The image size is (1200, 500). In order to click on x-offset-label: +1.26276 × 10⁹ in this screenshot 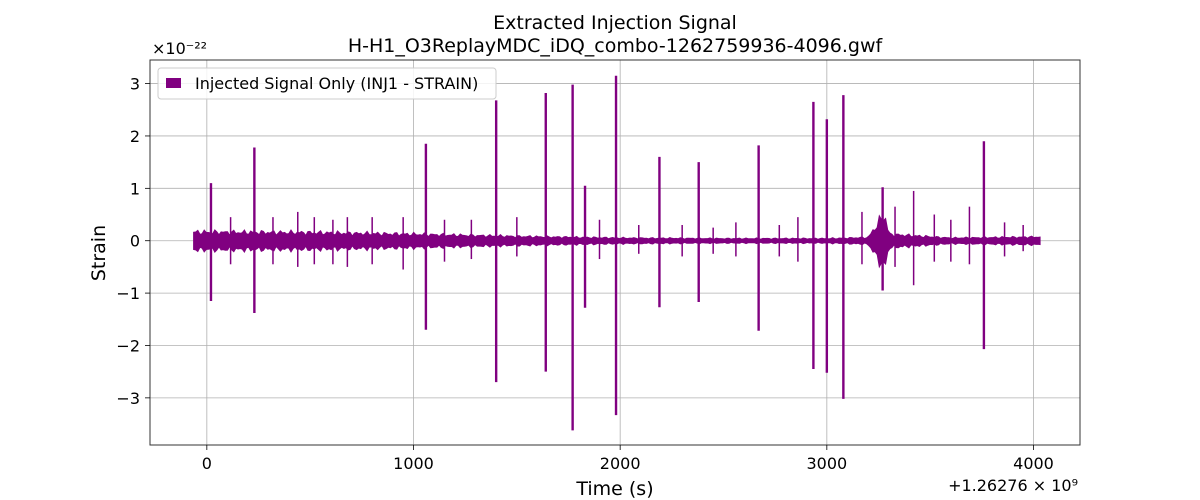, I will do `click(1013, 485)`.